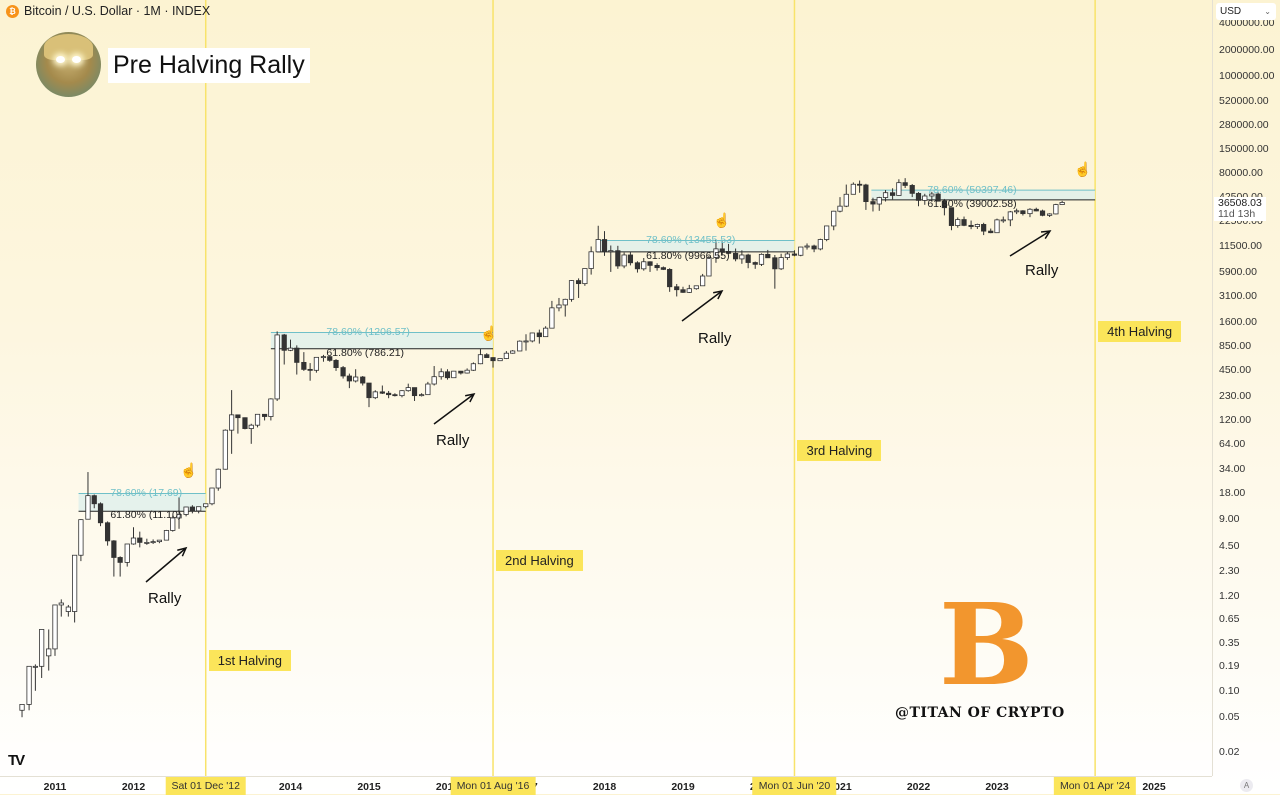 The image size is (1280, 795). I want to click on price-tick: 64.00, so click(1232, 444).